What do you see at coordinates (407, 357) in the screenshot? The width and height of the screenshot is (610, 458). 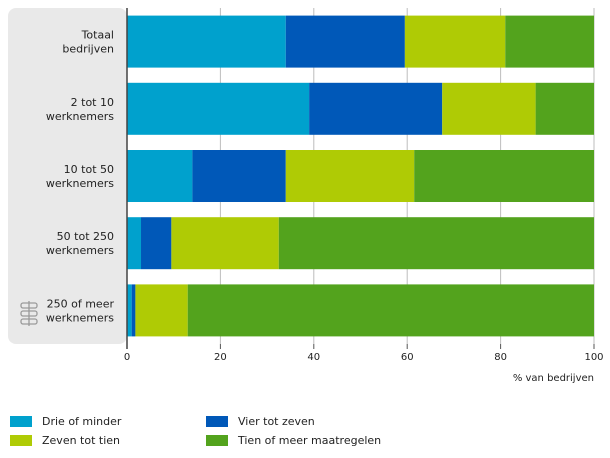 I see `x-tick-label: 60` at bounding box center [407, 357].